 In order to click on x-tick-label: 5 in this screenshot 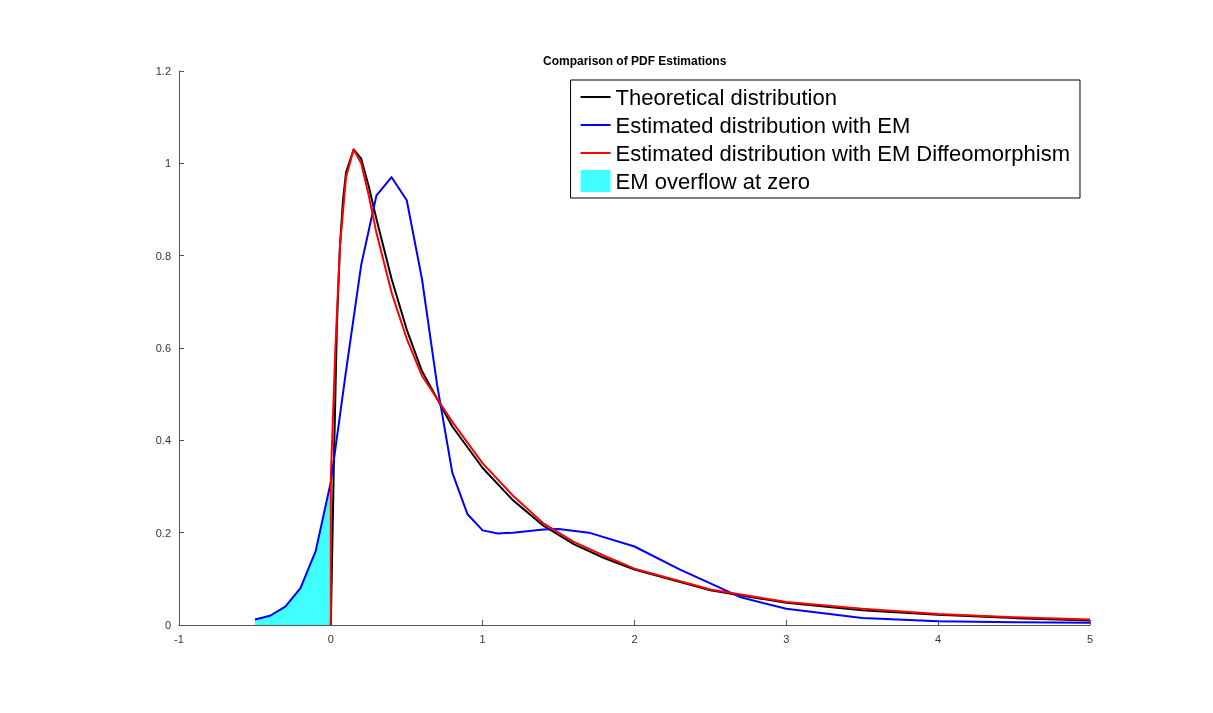, I will do `click(1090, 638)`.